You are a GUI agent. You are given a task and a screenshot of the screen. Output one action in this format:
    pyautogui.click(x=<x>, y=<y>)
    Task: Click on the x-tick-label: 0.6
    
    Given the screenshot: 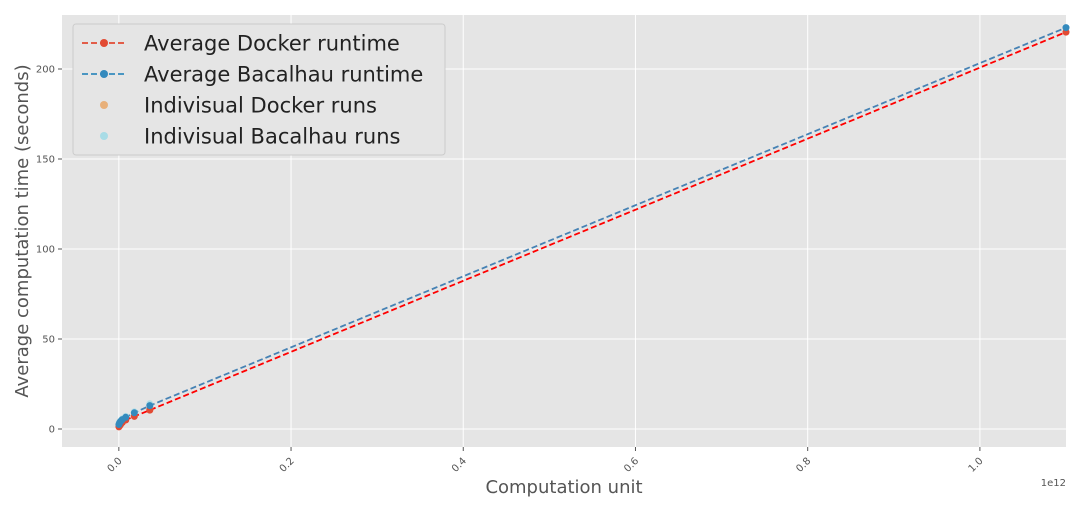 What is the action you would take?
    pyautogui.click(x=631, y=465)
    